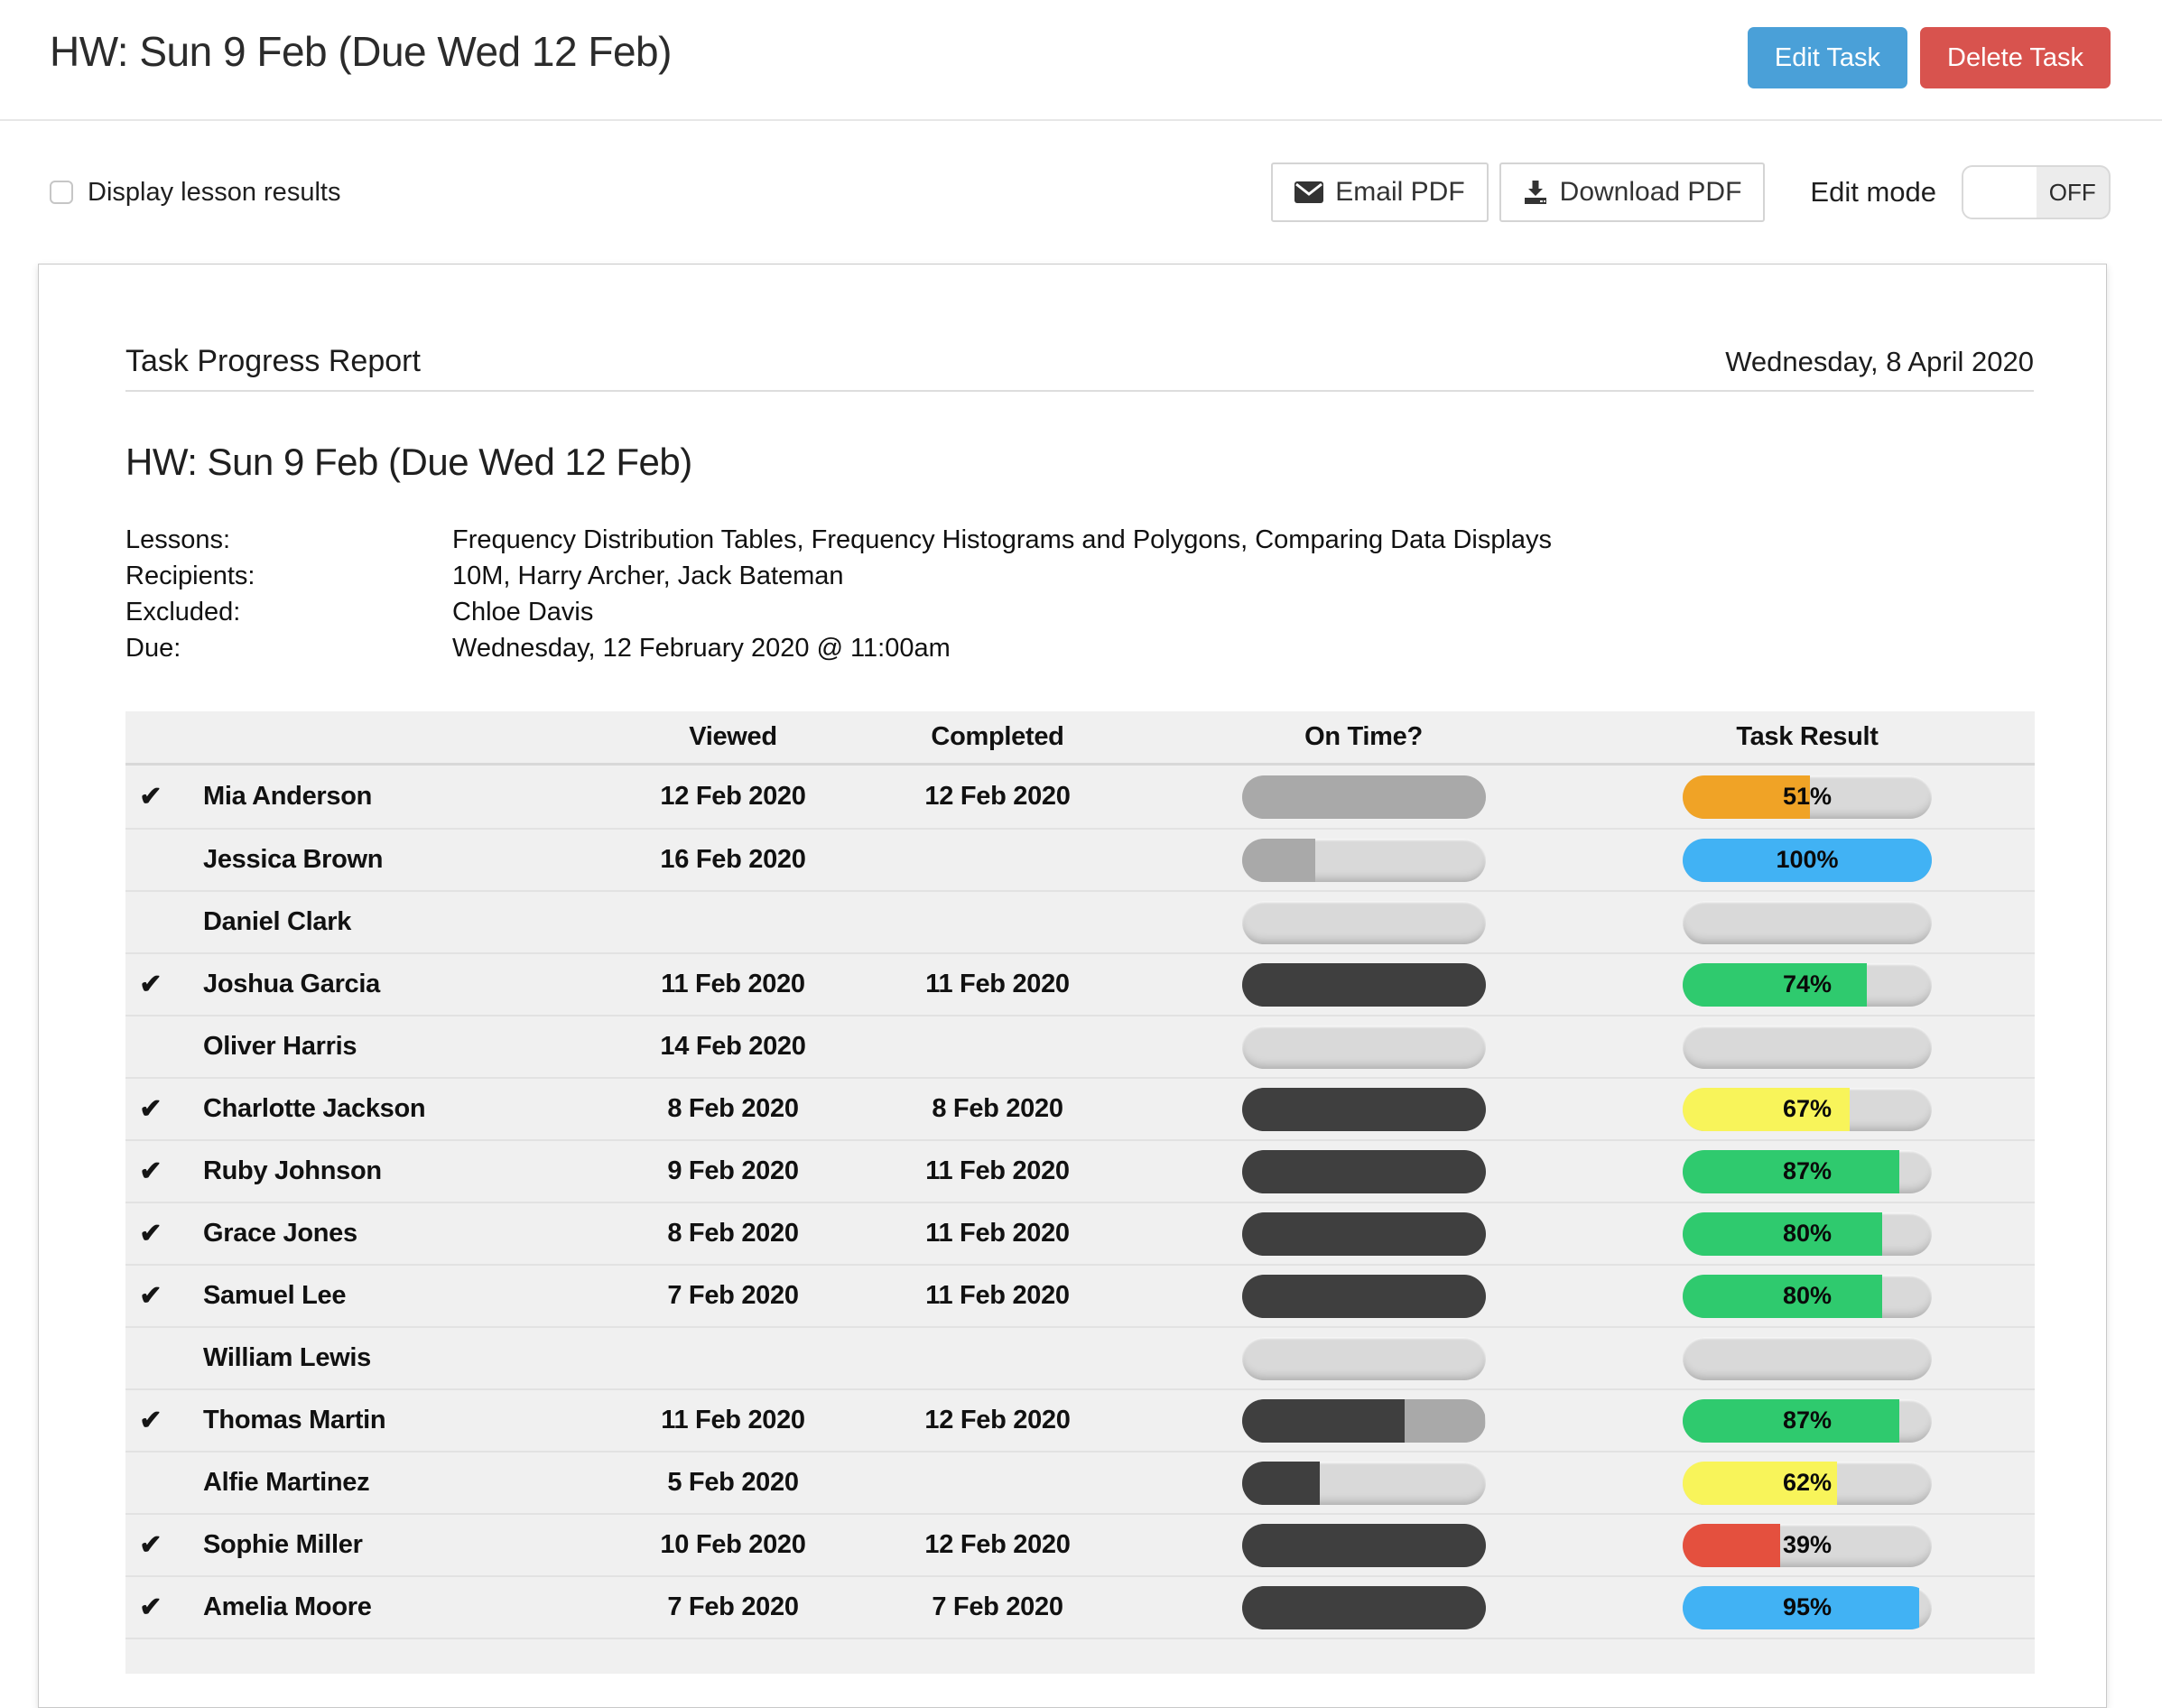 This screenshot has height=1708, width=2162. Describe the element at coordinates (701, 648) in the screenshot. I see `meta-value: Wednesday, 12 February 2020 @ 11:00am` at that location.